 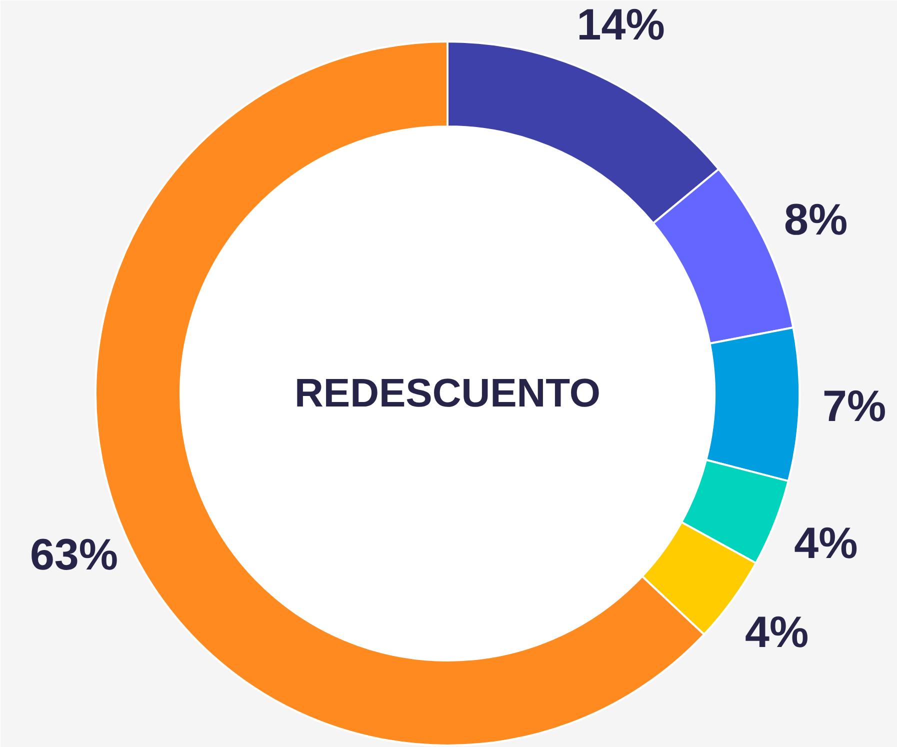 What do you see at coordinates (816, 220) in the screenshot?
I see `data-label: 8%` at bounding box center [816, 220].